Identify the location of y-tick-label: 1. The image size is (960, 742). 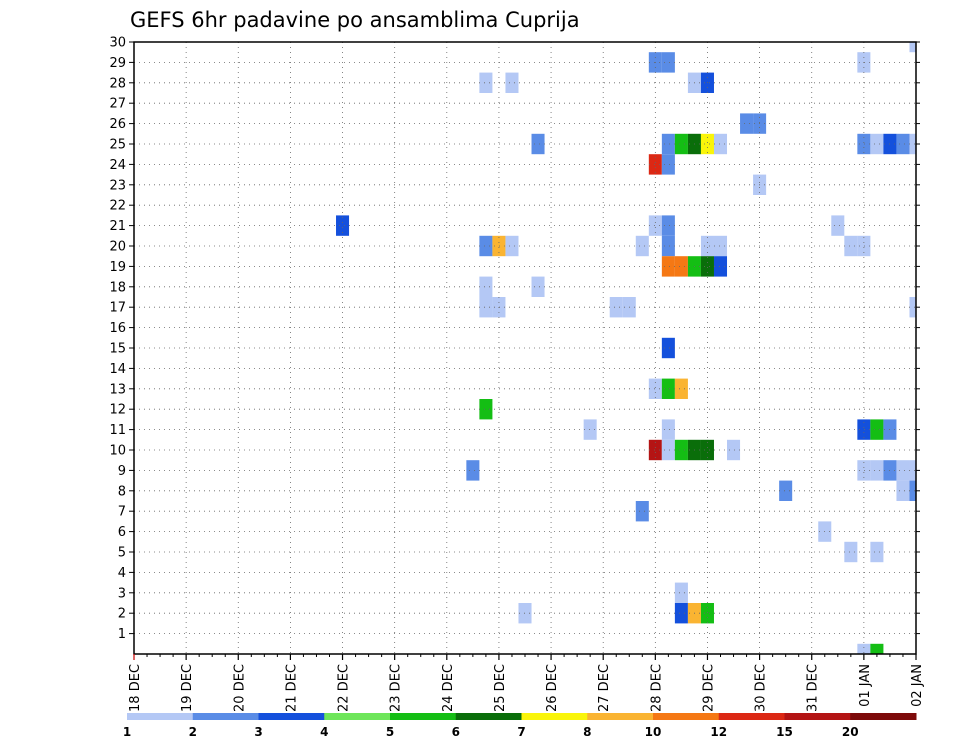
(122, 634).